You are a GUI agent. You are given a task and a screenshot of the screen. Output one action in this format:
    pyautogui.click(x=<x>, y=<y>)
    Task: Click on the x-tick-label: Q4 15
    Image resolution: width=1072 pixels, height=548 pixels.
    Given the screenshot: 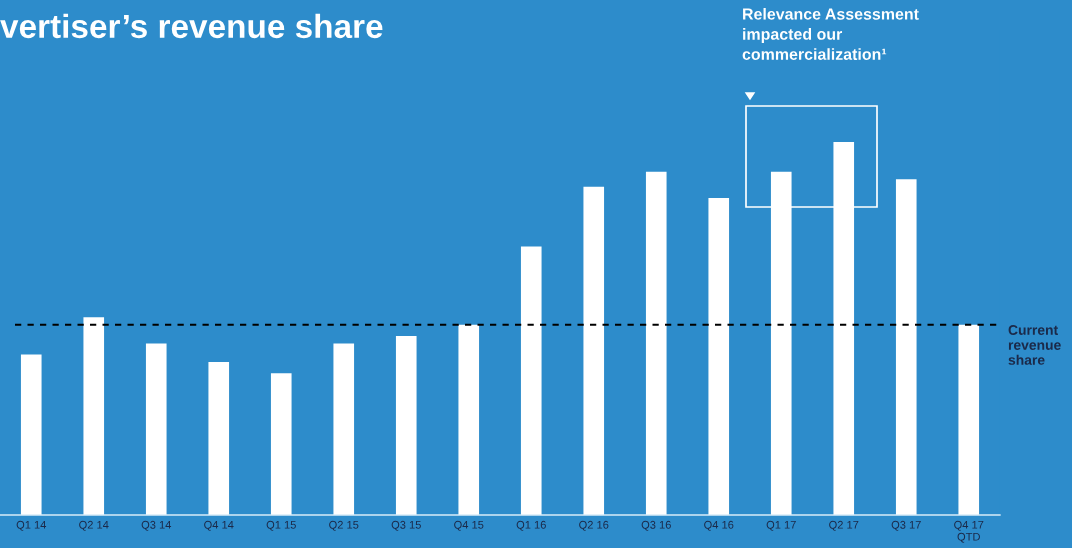 What is the action you would take?
    pyautogui.click(x=469, y=525)
    